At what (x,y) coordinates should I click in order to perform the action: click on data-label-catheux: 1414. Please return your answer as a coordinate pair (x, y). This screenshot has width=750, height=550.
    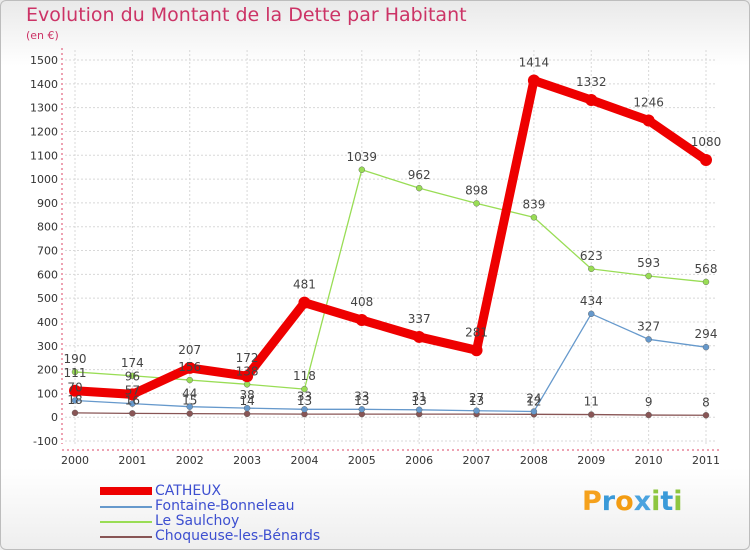
    Looking at the image, I should click on (534, 62).